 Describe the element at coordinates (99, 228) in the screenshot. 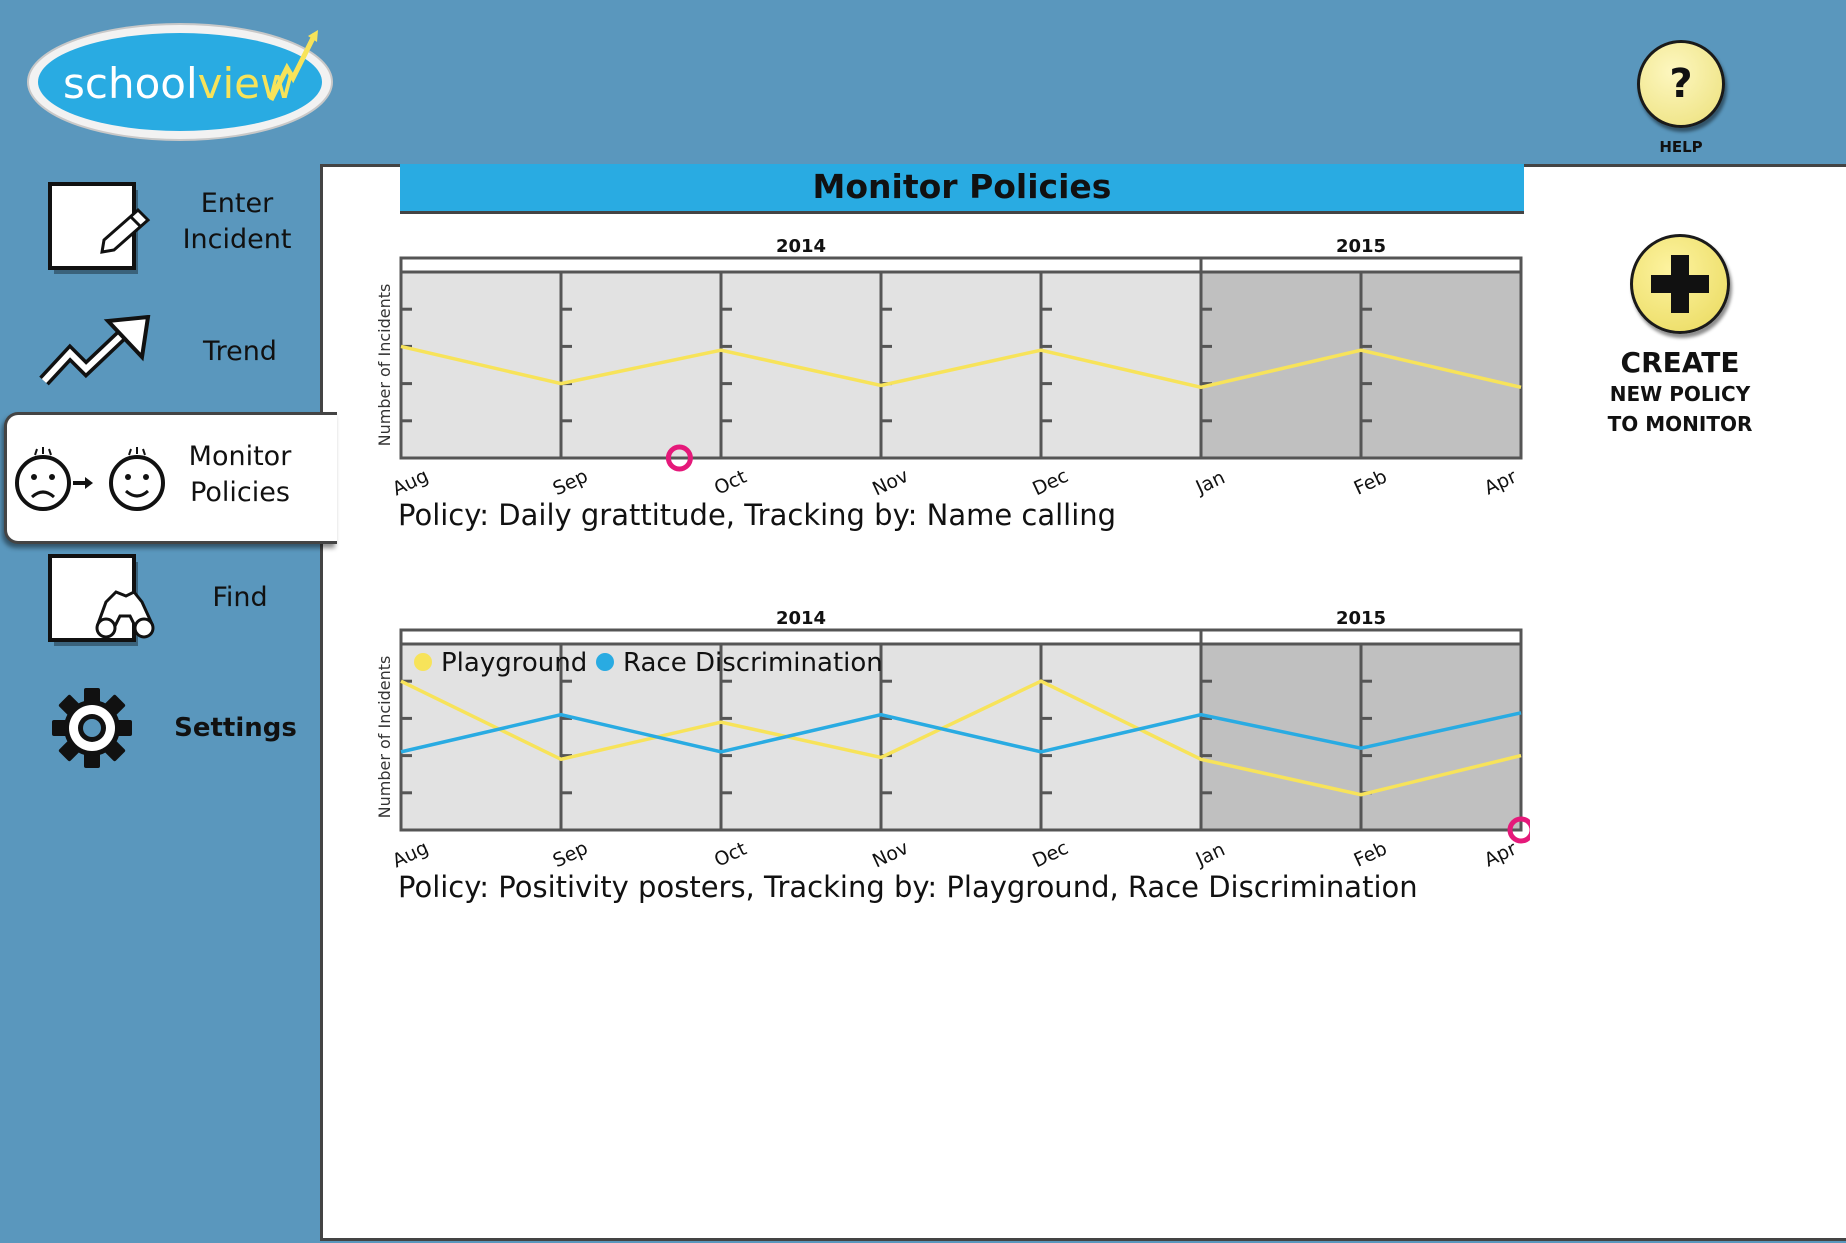

I see `pencil-note-icon` at that location.